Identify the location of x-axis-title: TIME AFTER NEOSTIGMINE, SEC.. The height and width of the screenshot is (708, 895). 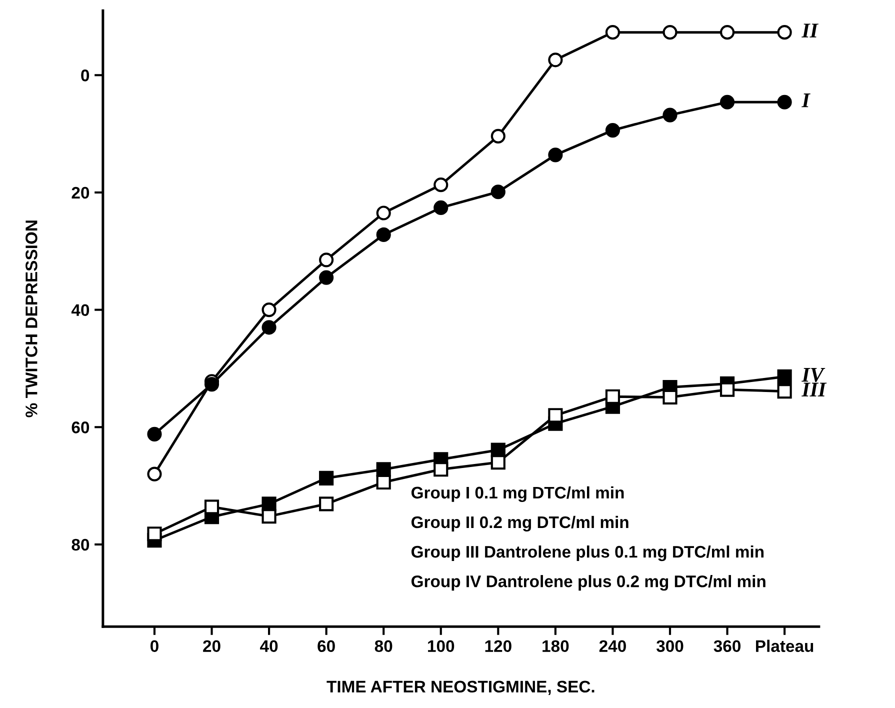
(460, 687).